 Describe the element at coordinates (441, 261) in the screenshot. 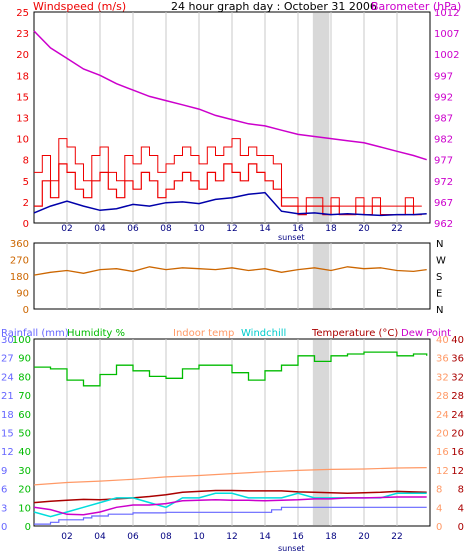

I see `compass-tick-label: W` at that location.